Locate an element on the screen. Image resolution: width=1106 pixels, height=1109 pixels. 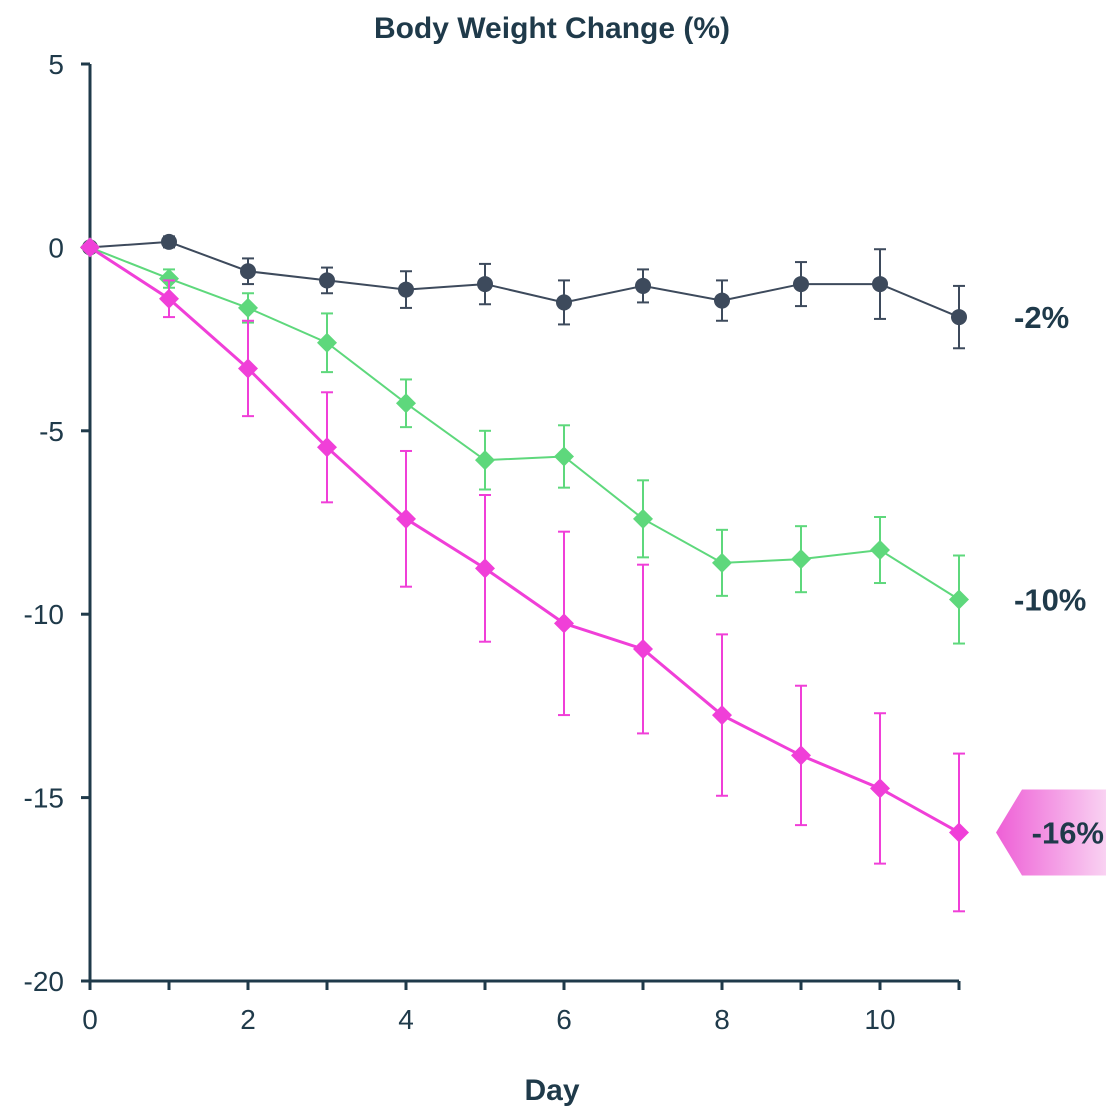
y-tick-label: -20 is located at coordinates (44, 981).